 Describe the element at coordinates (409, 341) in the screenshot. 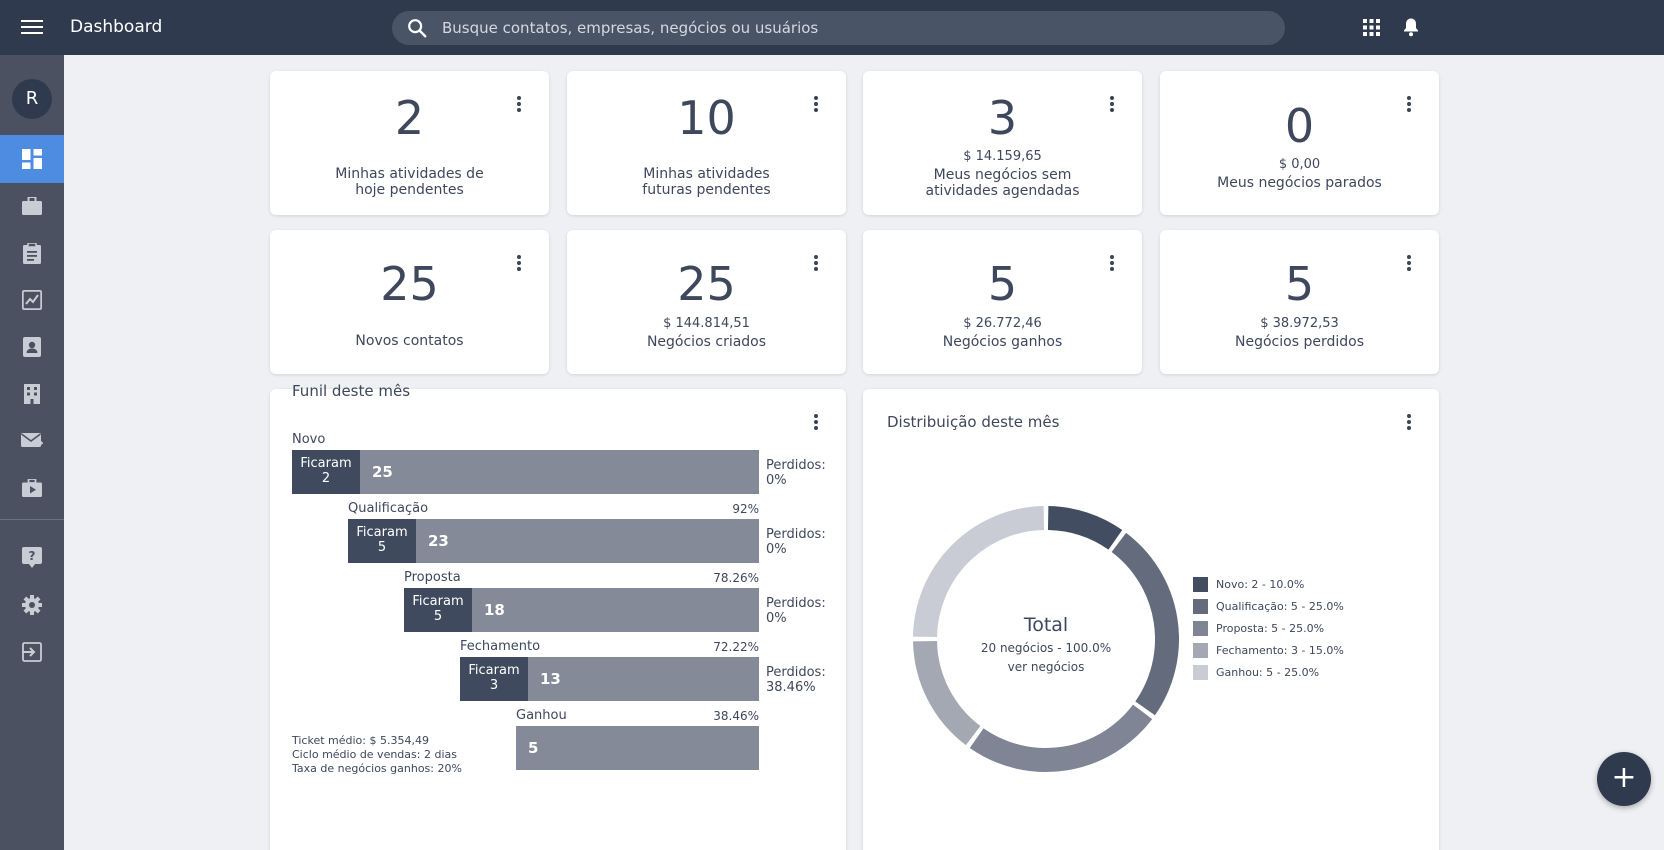

I see `stat-label: Novos contatos` at that location.